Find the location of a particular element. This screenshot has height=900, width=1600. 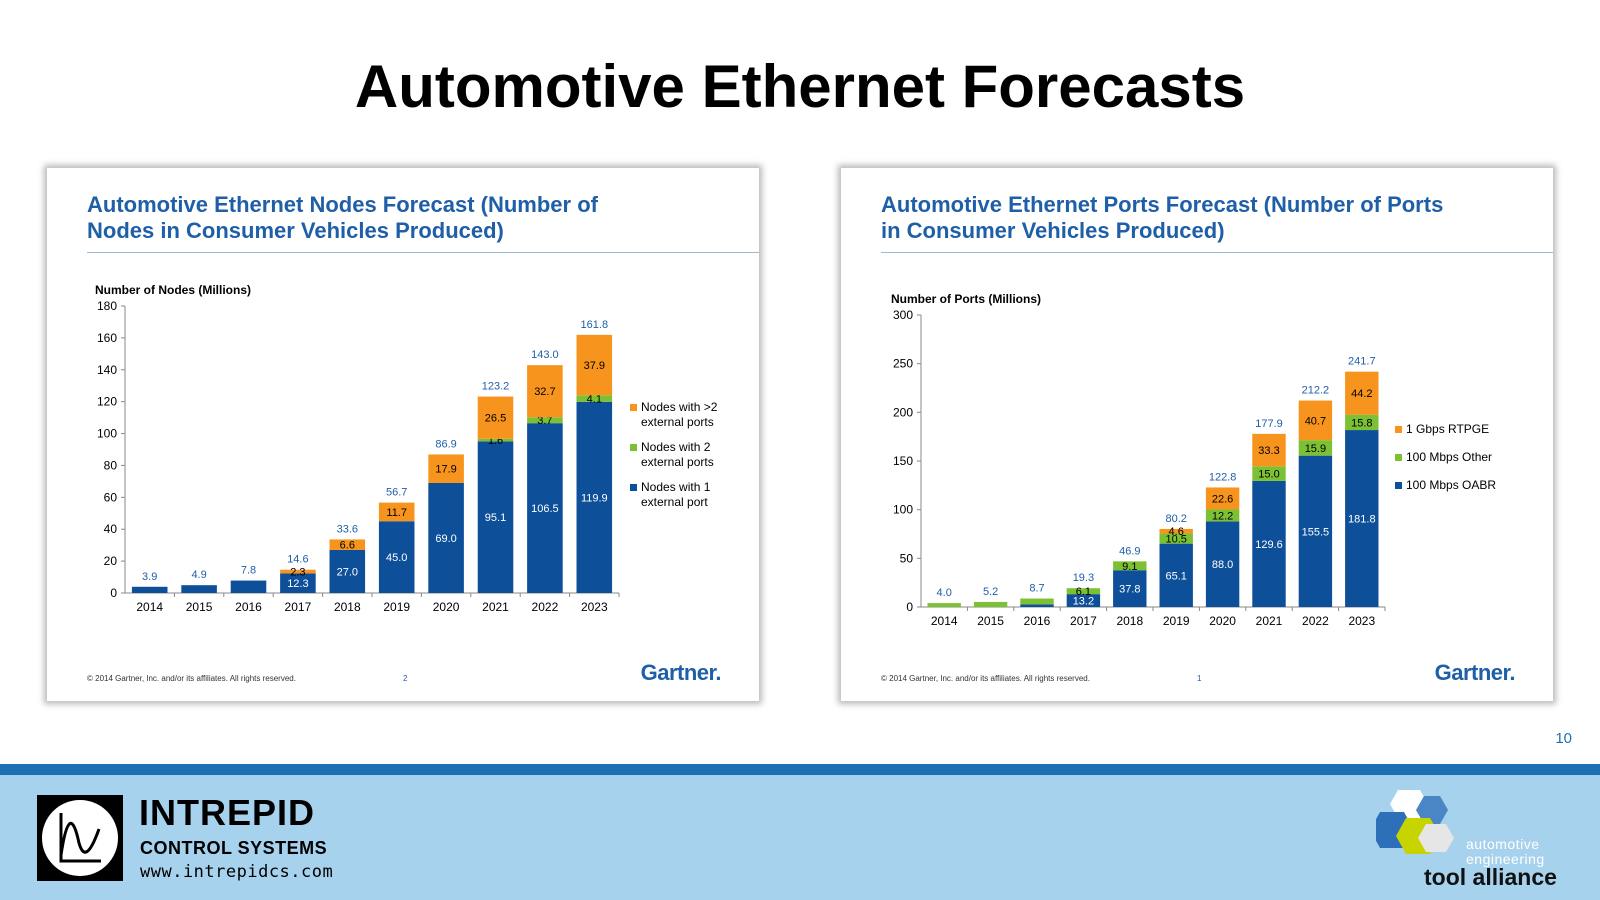

y-axis-label: Number of Nodes (Millions) is located at coordinates (173, 290).